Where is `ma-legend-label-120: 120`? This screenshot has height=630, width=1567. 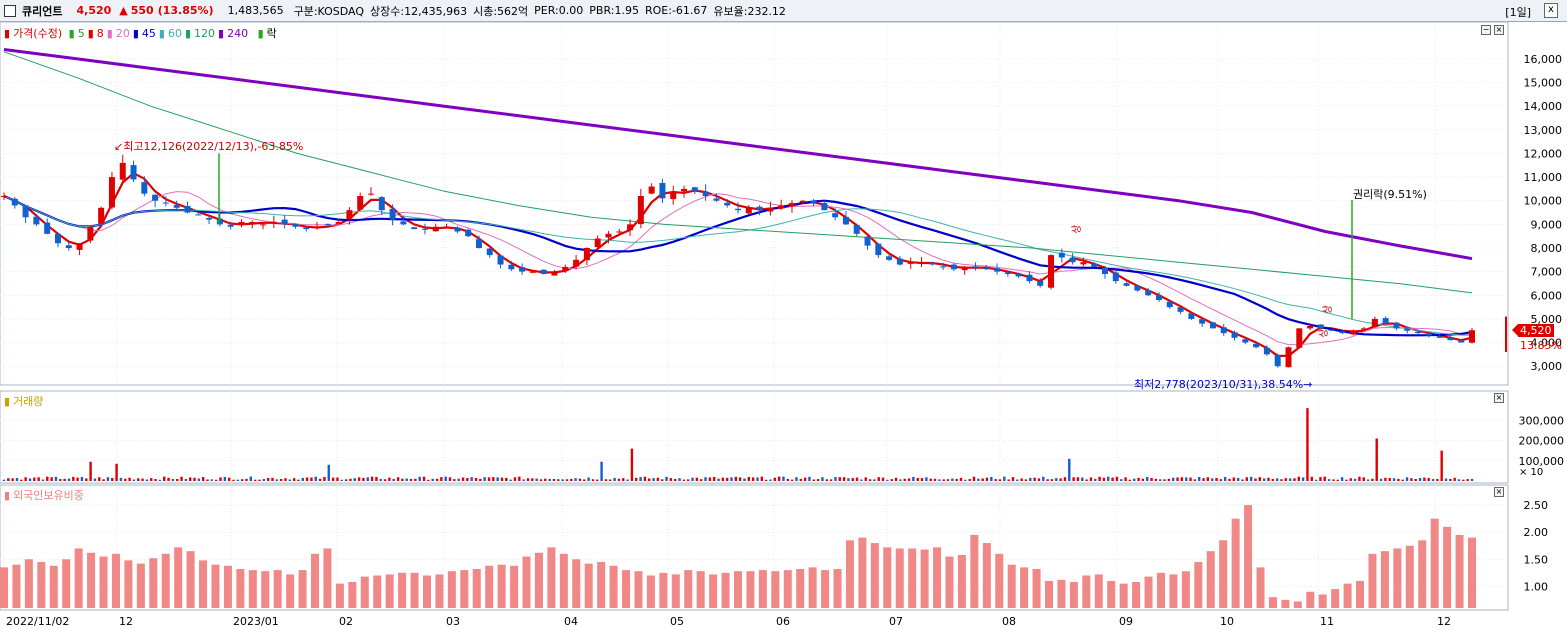 ma-legend-label-120: 120 is located at coordinates (205, 33).